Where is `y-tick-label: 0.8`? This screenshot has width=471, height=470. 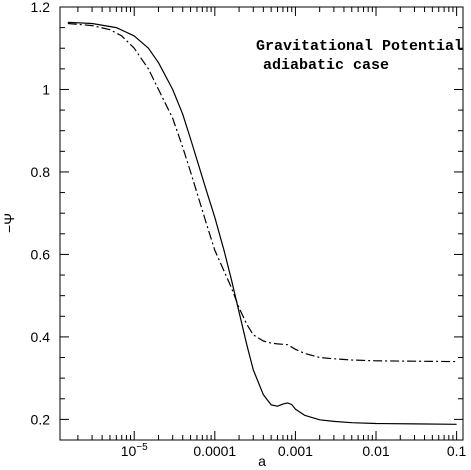 y-tick-label: 0.8 is located at coordinates (41, 172).